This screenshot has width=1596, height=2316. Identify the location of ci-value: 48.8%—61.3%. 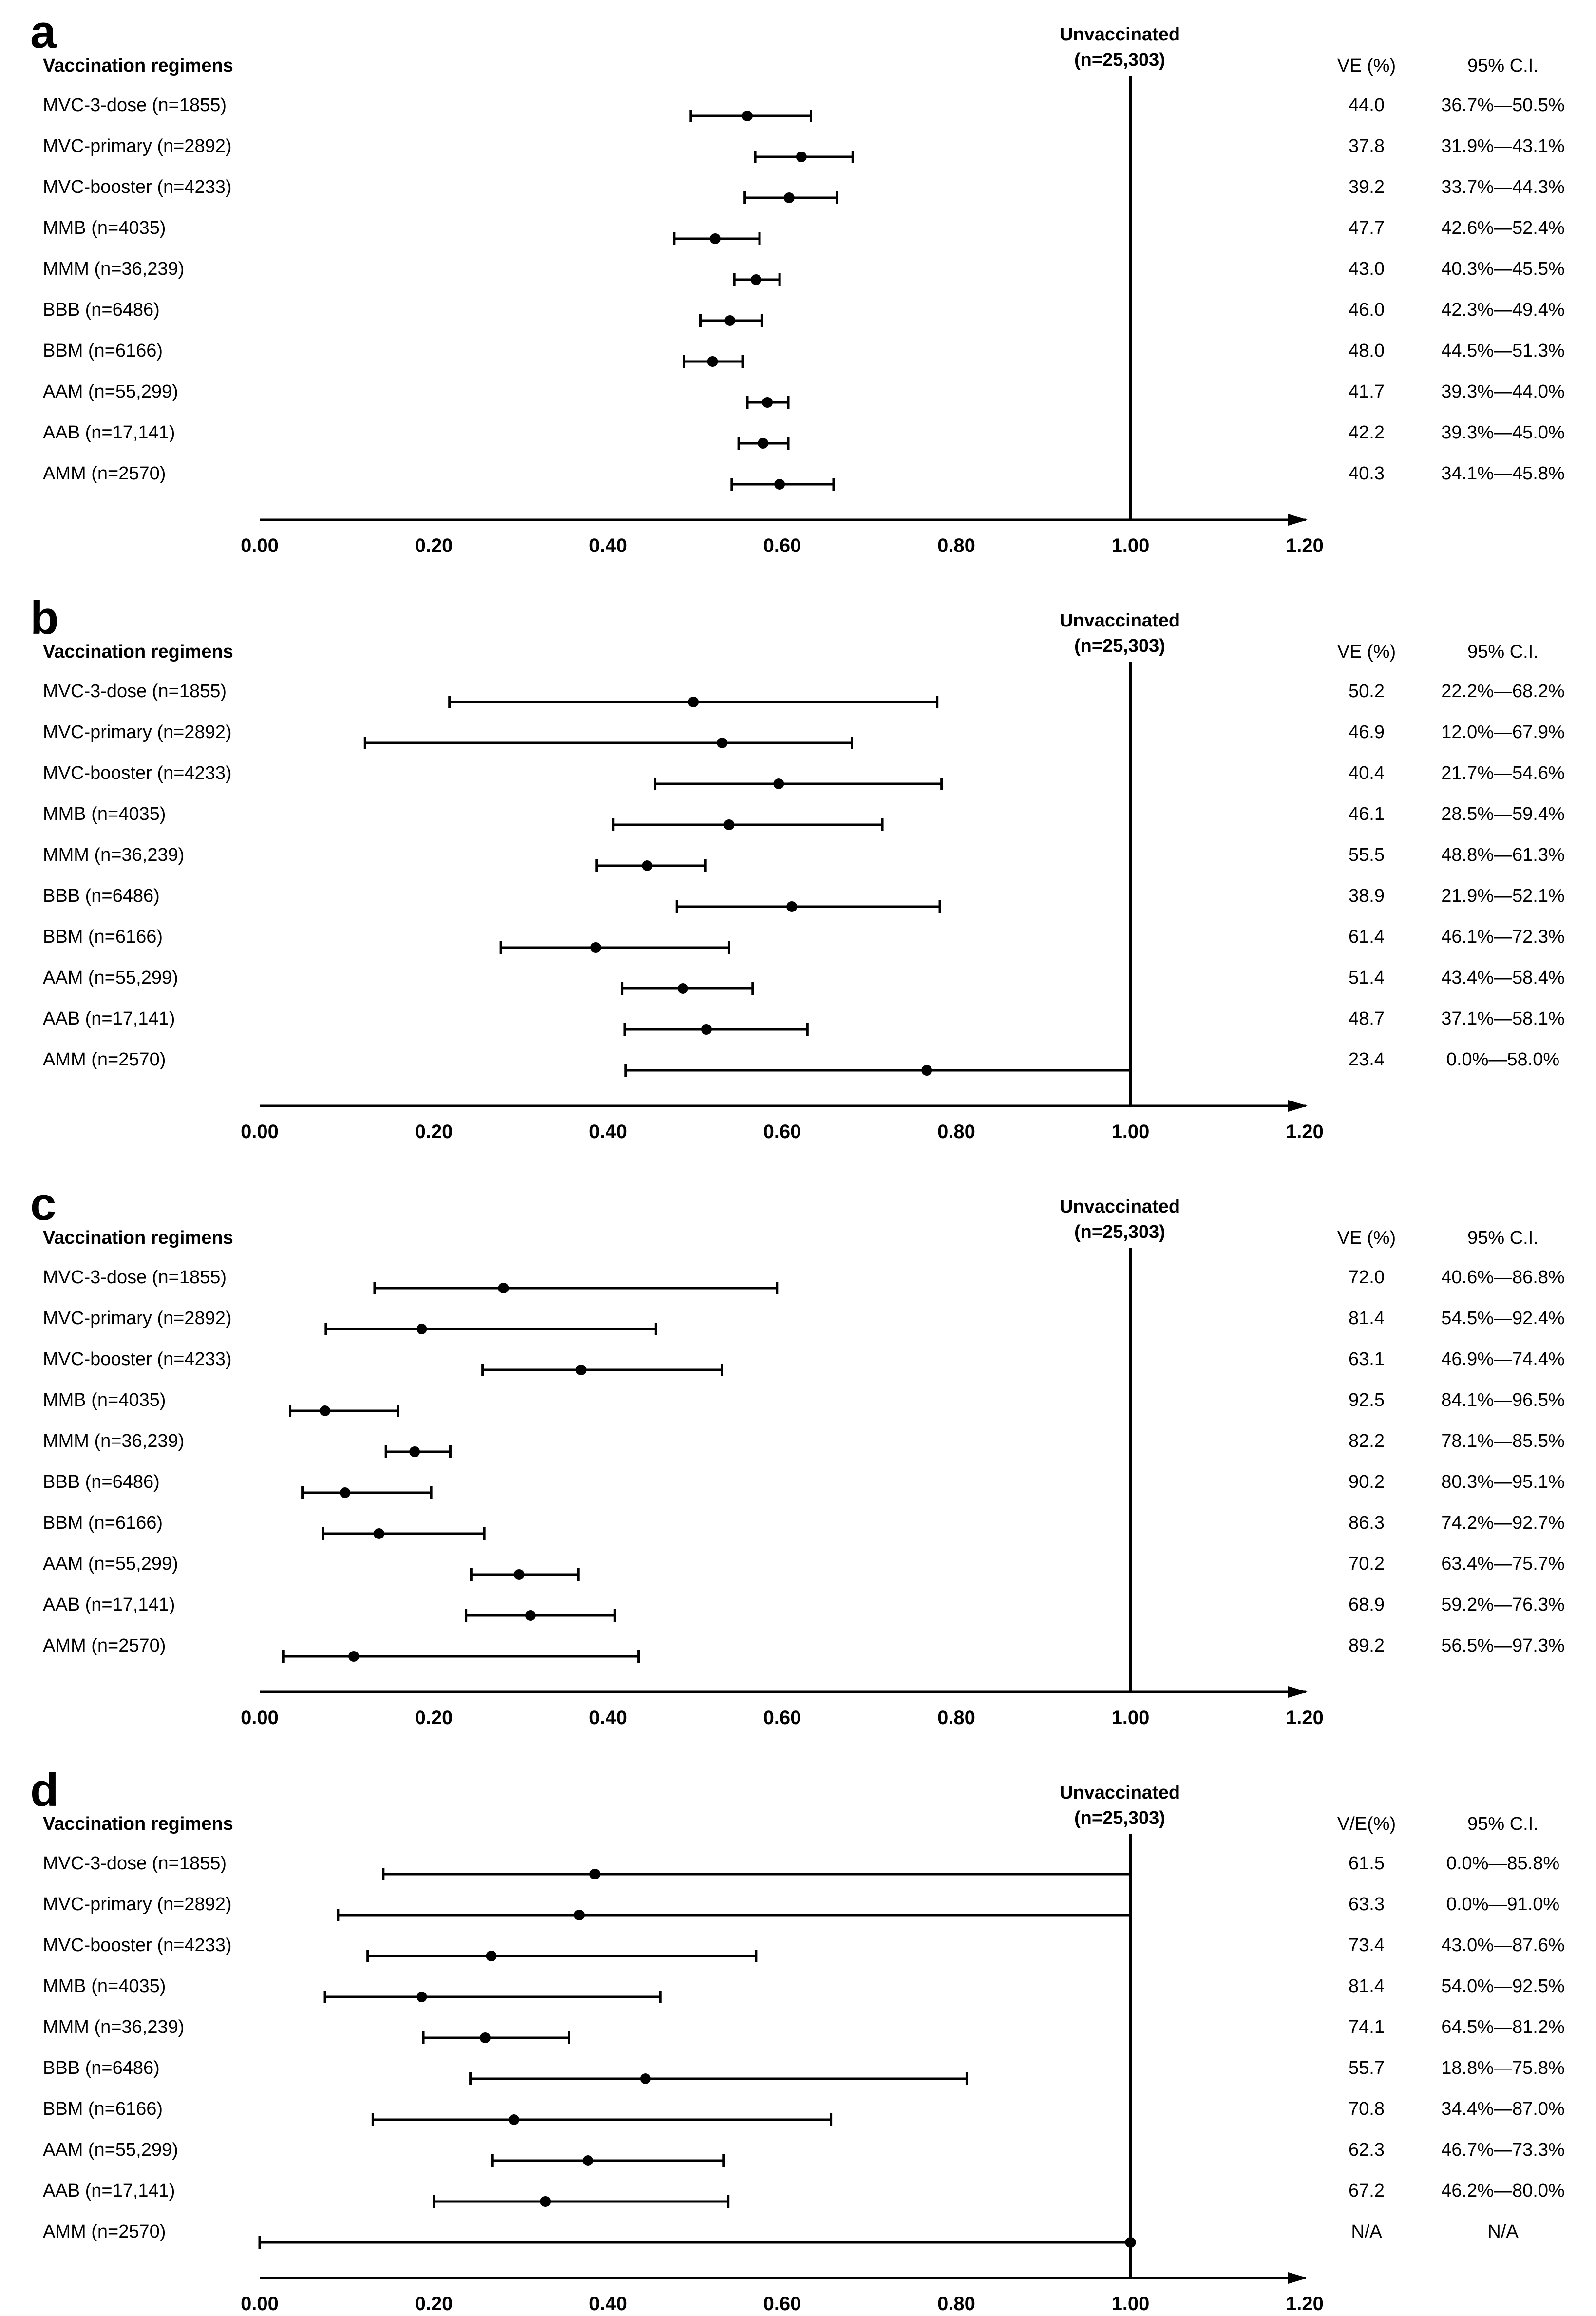
(1503, 855).